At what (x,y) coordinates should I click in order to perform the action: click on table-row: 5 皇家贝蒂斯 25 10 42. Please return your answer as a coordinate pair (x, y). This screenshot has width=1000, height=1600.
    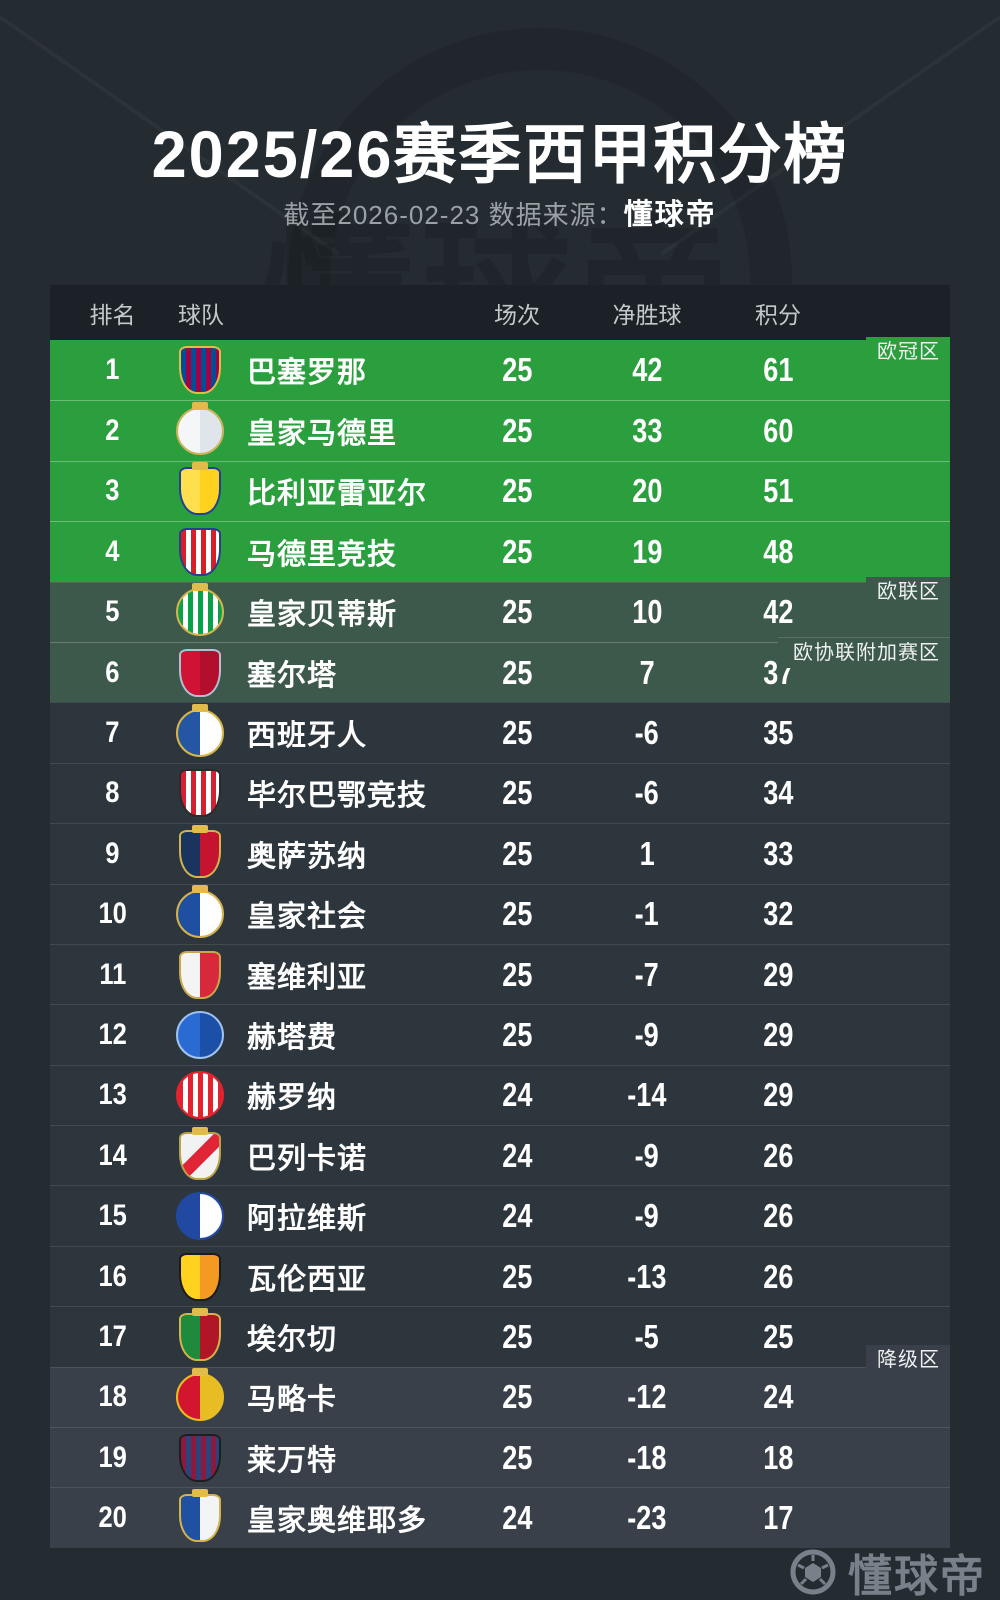
    Looking at the image, I should click on (500, 611).